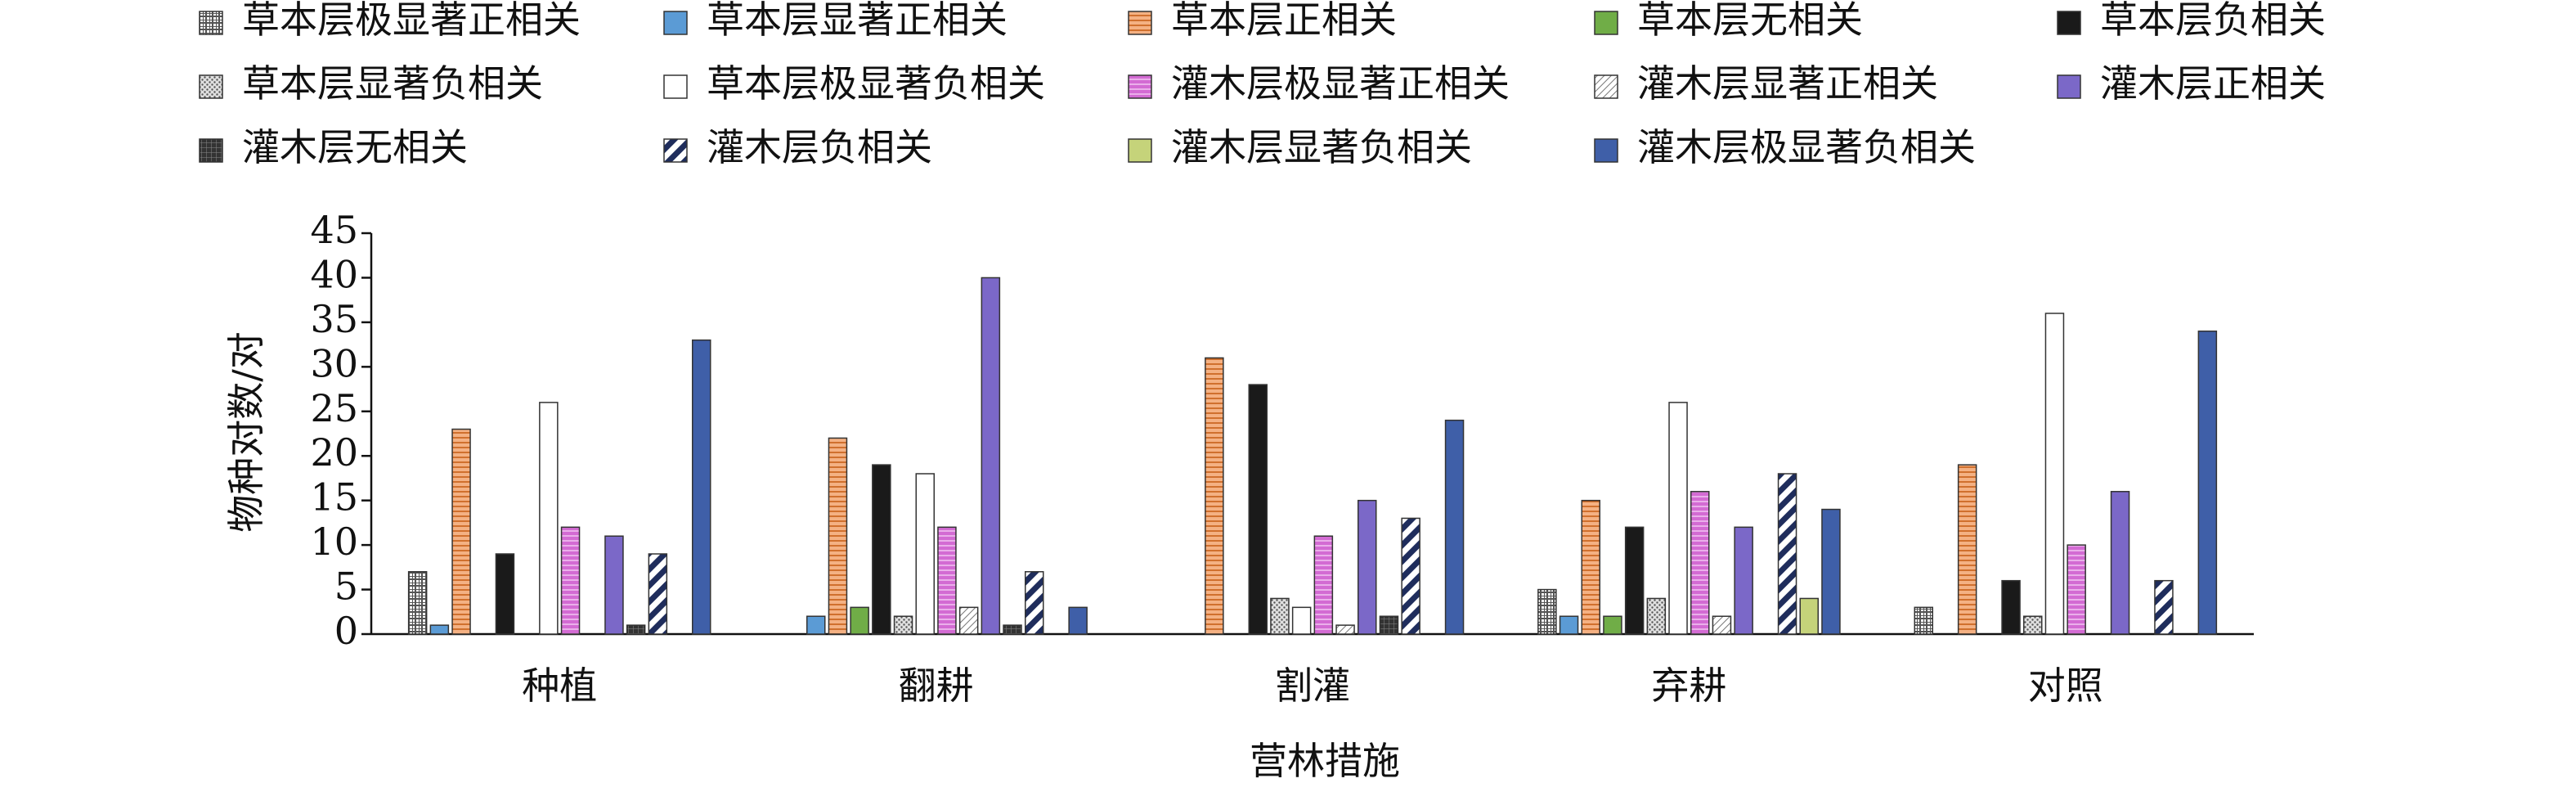  Describe the element at coordinates (246, 432) in the screenshot. I see `y-axis-title: 物种对数/对` at that location.